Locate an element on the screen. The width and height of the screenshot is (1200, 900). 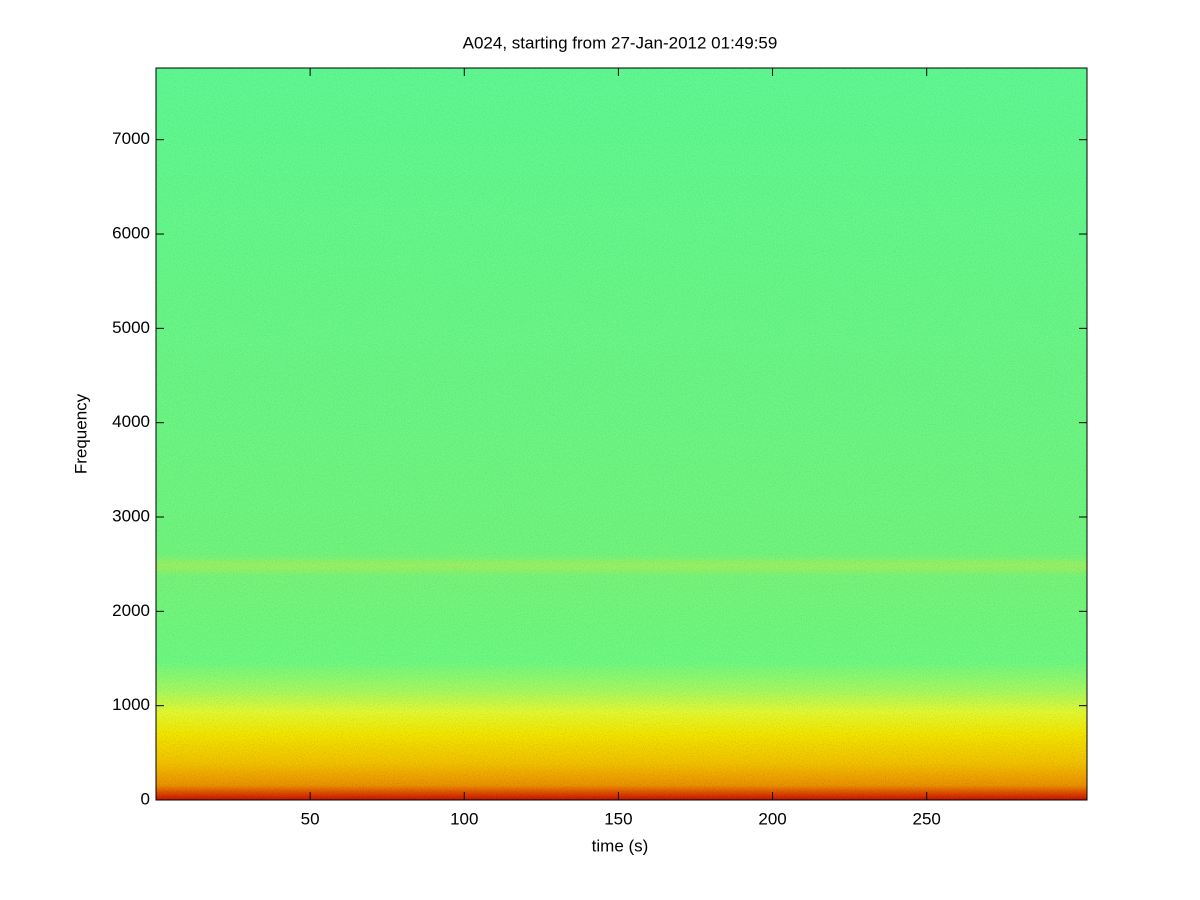
y-tick-label: 5000 is located at coordinates (131, 327).